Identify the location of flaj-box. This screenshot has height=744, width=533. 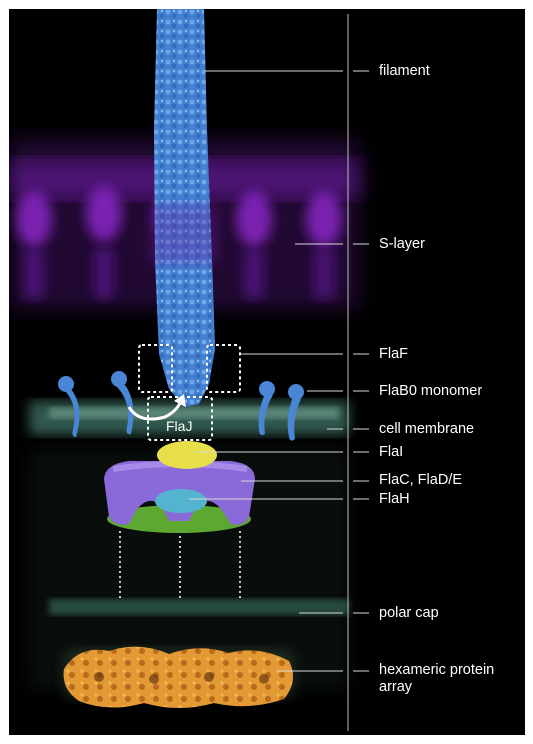
(180, 418).